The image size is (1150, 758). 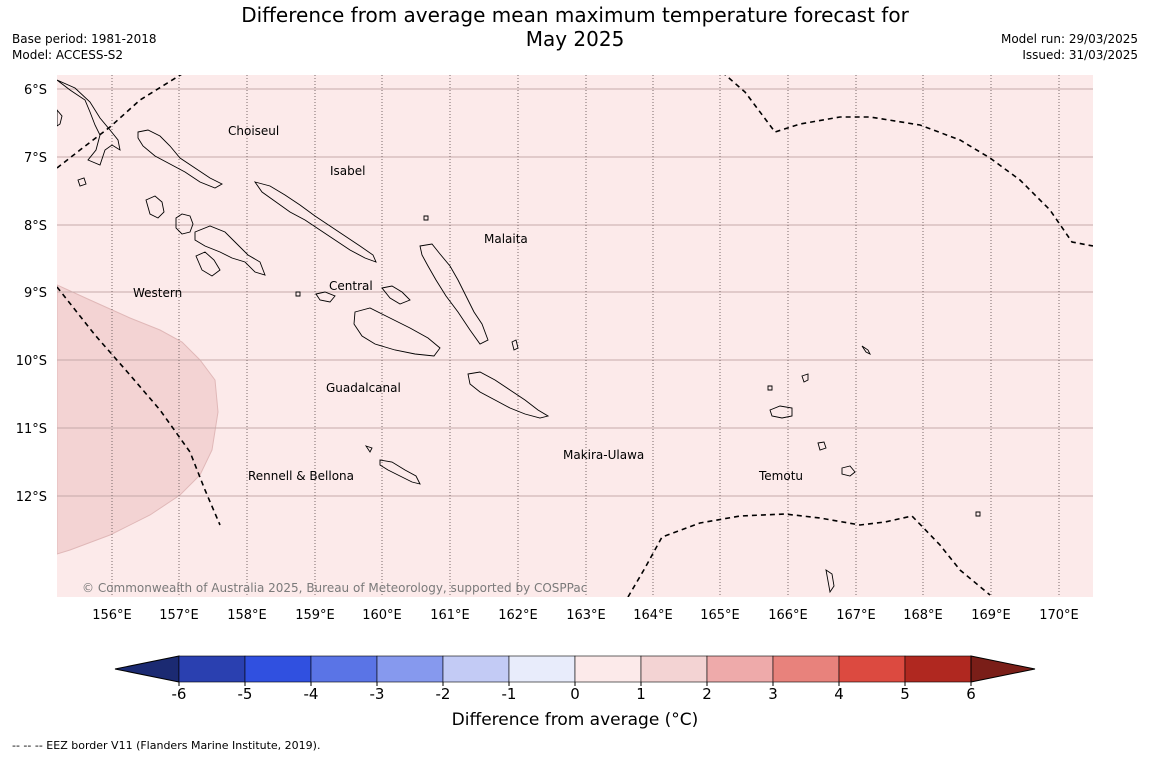 What do you see at coordinates (509, 694) in the screenshot?
I see `colorbar-tick-label: -1` at bounding box center [509, 694].